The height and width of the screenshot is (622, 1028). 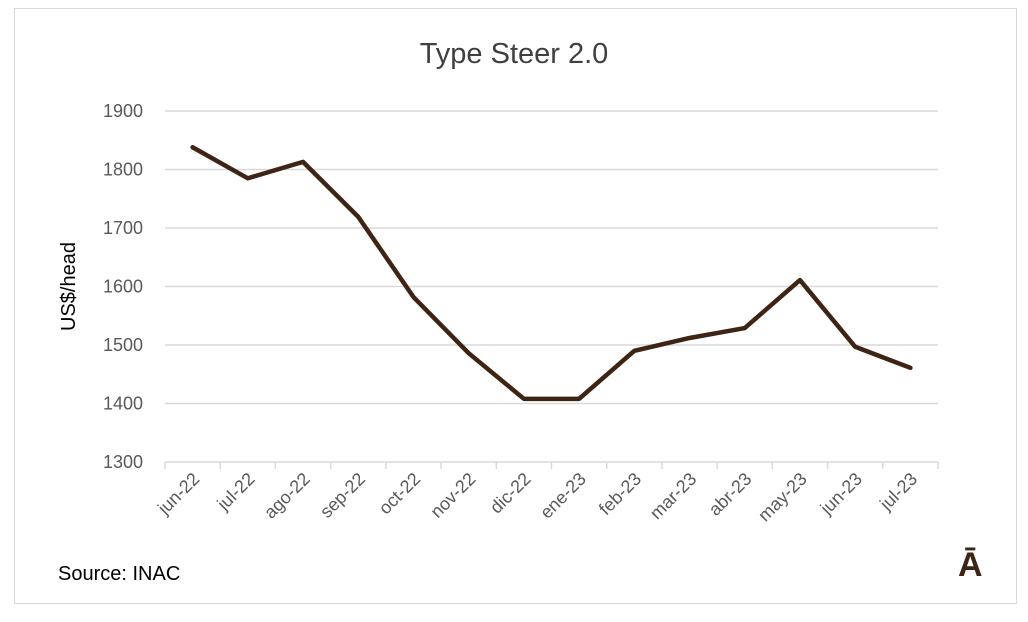 I want to click on x-tick-label: feb-23, so click(x=620, y=494).